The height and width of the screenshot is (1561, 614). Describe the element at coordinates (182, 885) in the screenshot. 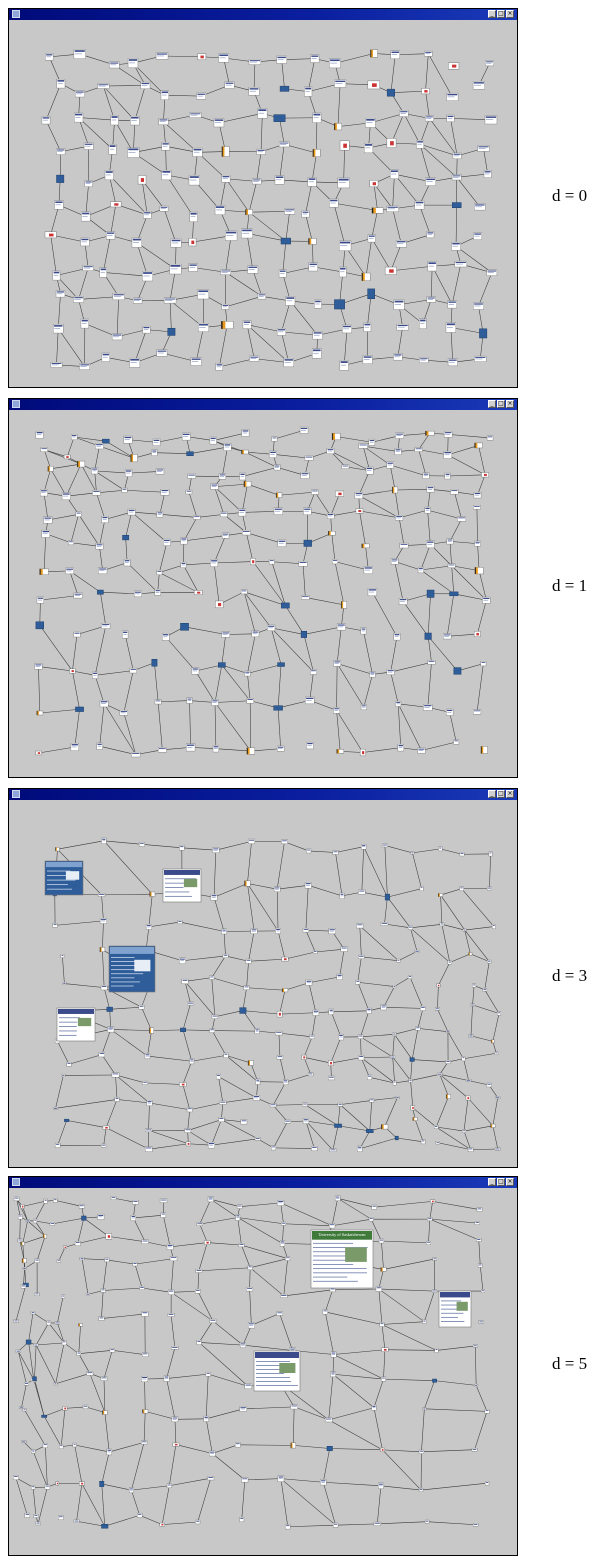

I see `enlarged-page-node` at that location.